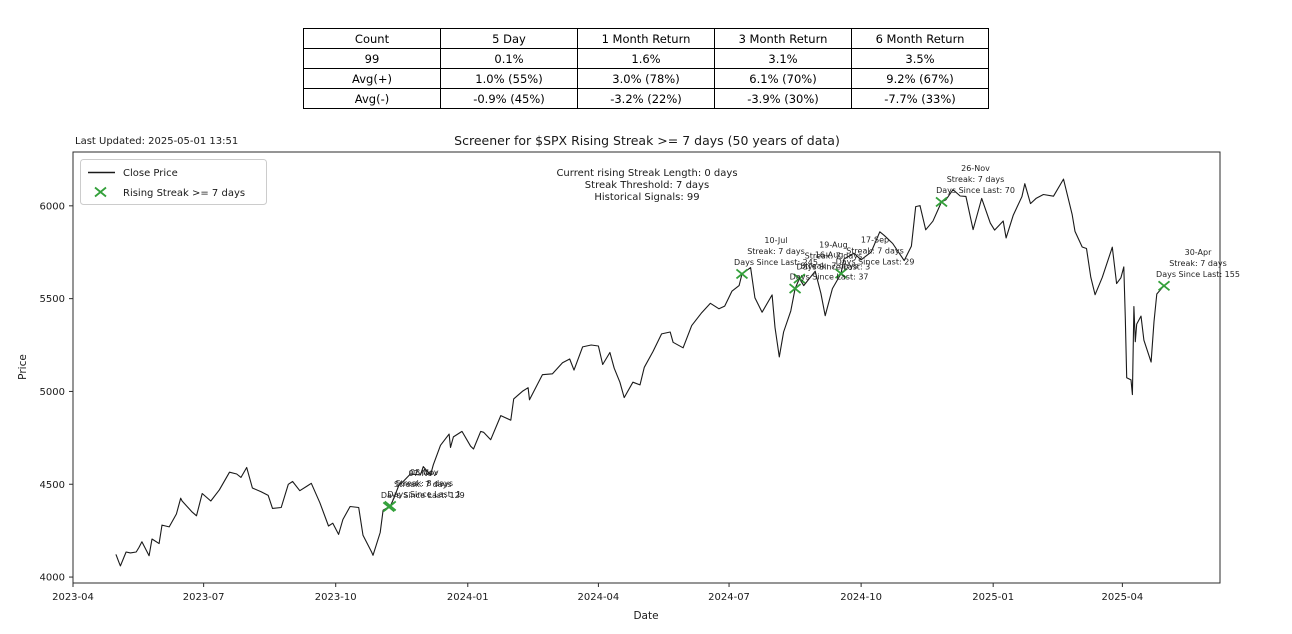  Describe the element at coordinates (1122, 597) in the screenshot. I see `x-tick-label: 2025-04` at that location.